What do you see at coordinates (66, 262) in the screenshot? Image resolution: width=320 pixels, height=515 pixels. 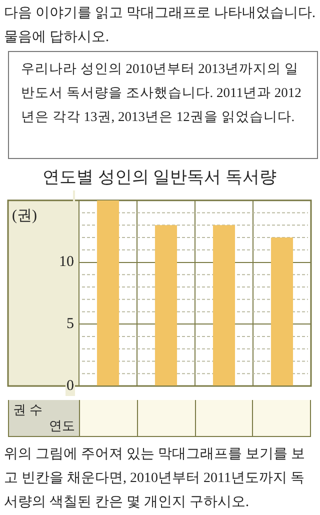 I see `y-tick-label: 10` at bounding box center [66, 262].